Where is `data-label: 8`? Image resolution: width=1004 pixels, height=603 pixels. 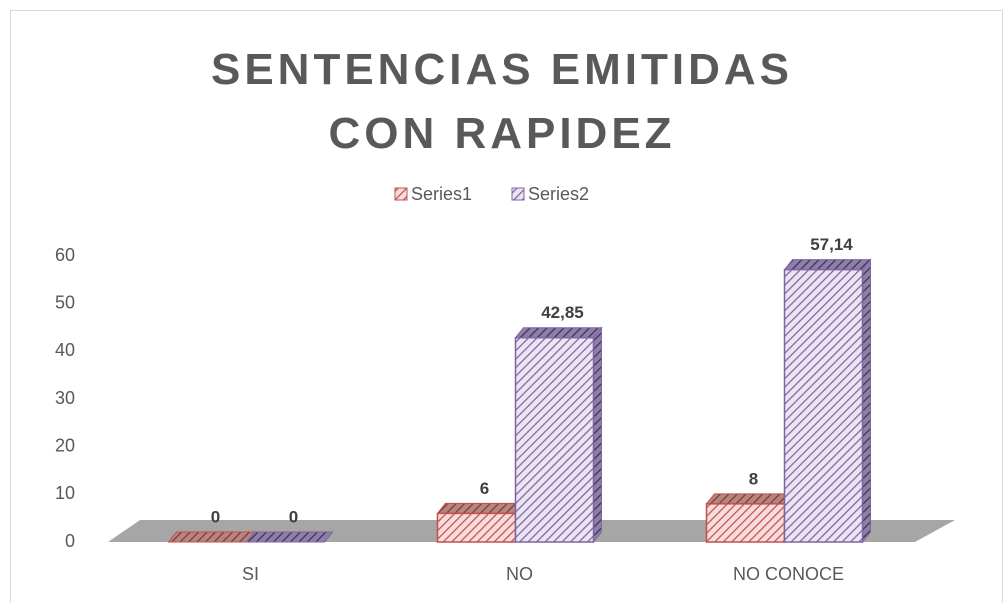
data-label: 8 is located at coordinates (753, 478).